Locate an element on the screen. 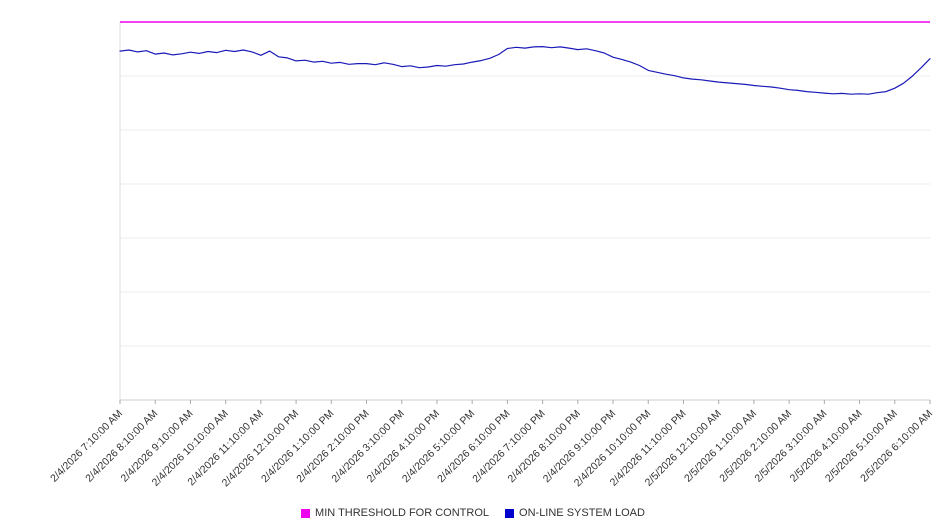 The width and height of the screenshot is (946, 526). legend-label-min-threshold: MIN THRESHOLD FOR CONTROL is located at coordinates (402, 513).